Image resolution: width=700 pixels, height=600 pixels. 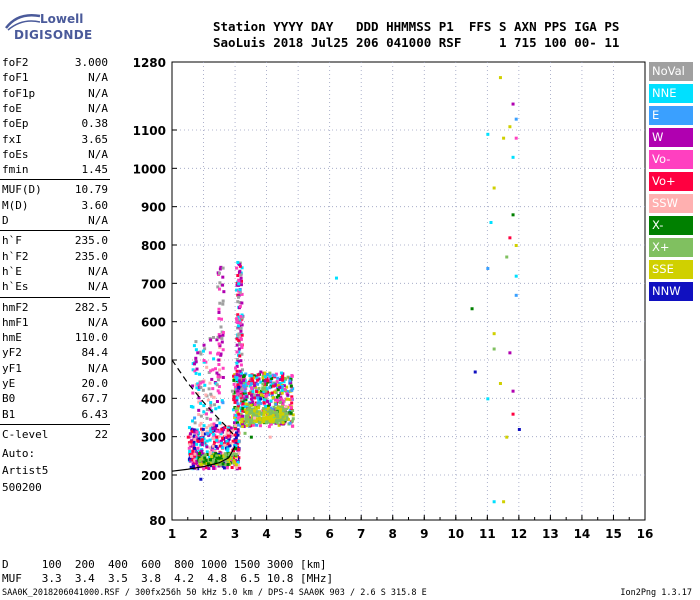 What do you see at coordinates (172, 534) in the screenshot?
I see `x-tick-label: 1` at bounding box center [172, 534].